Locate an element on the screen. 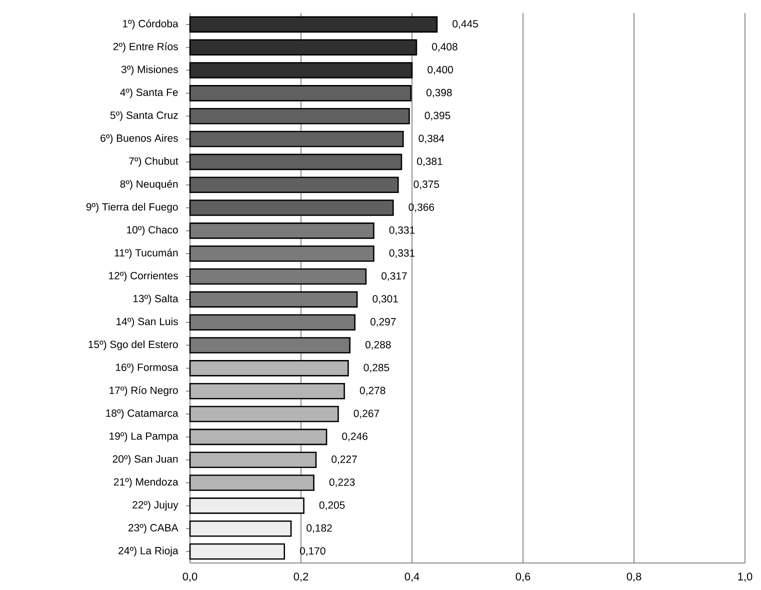  data-label: 0,375 is located at coordinates (427, 185).